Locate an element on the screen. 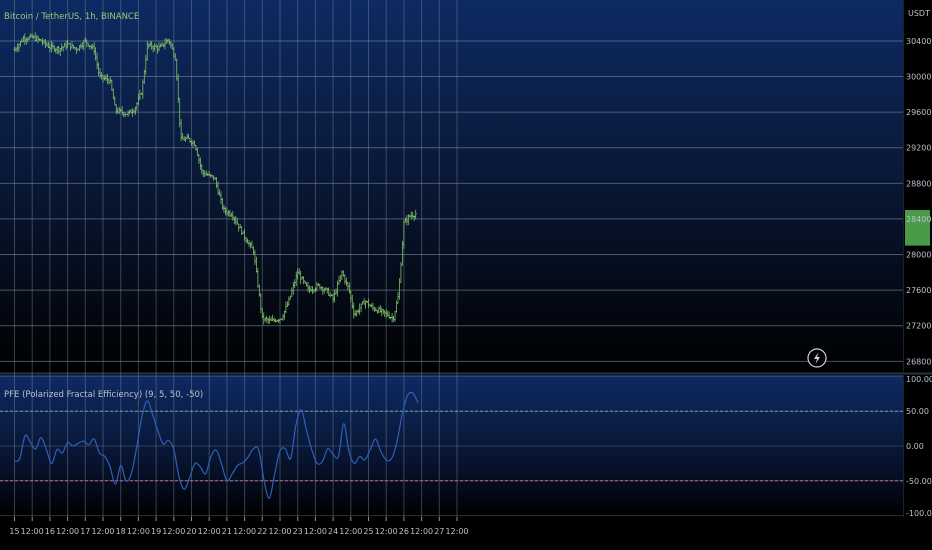 Image resolution: width=932 pixels, height=550 pixels. price-axis-background is located at coordinates (917, 258).